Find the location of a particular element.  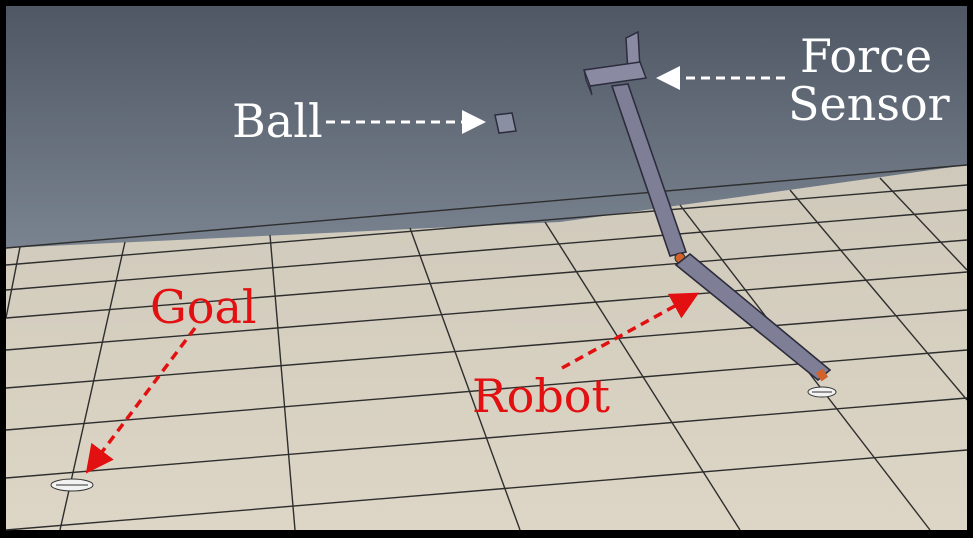

ball is located at coordinates (505, 123).